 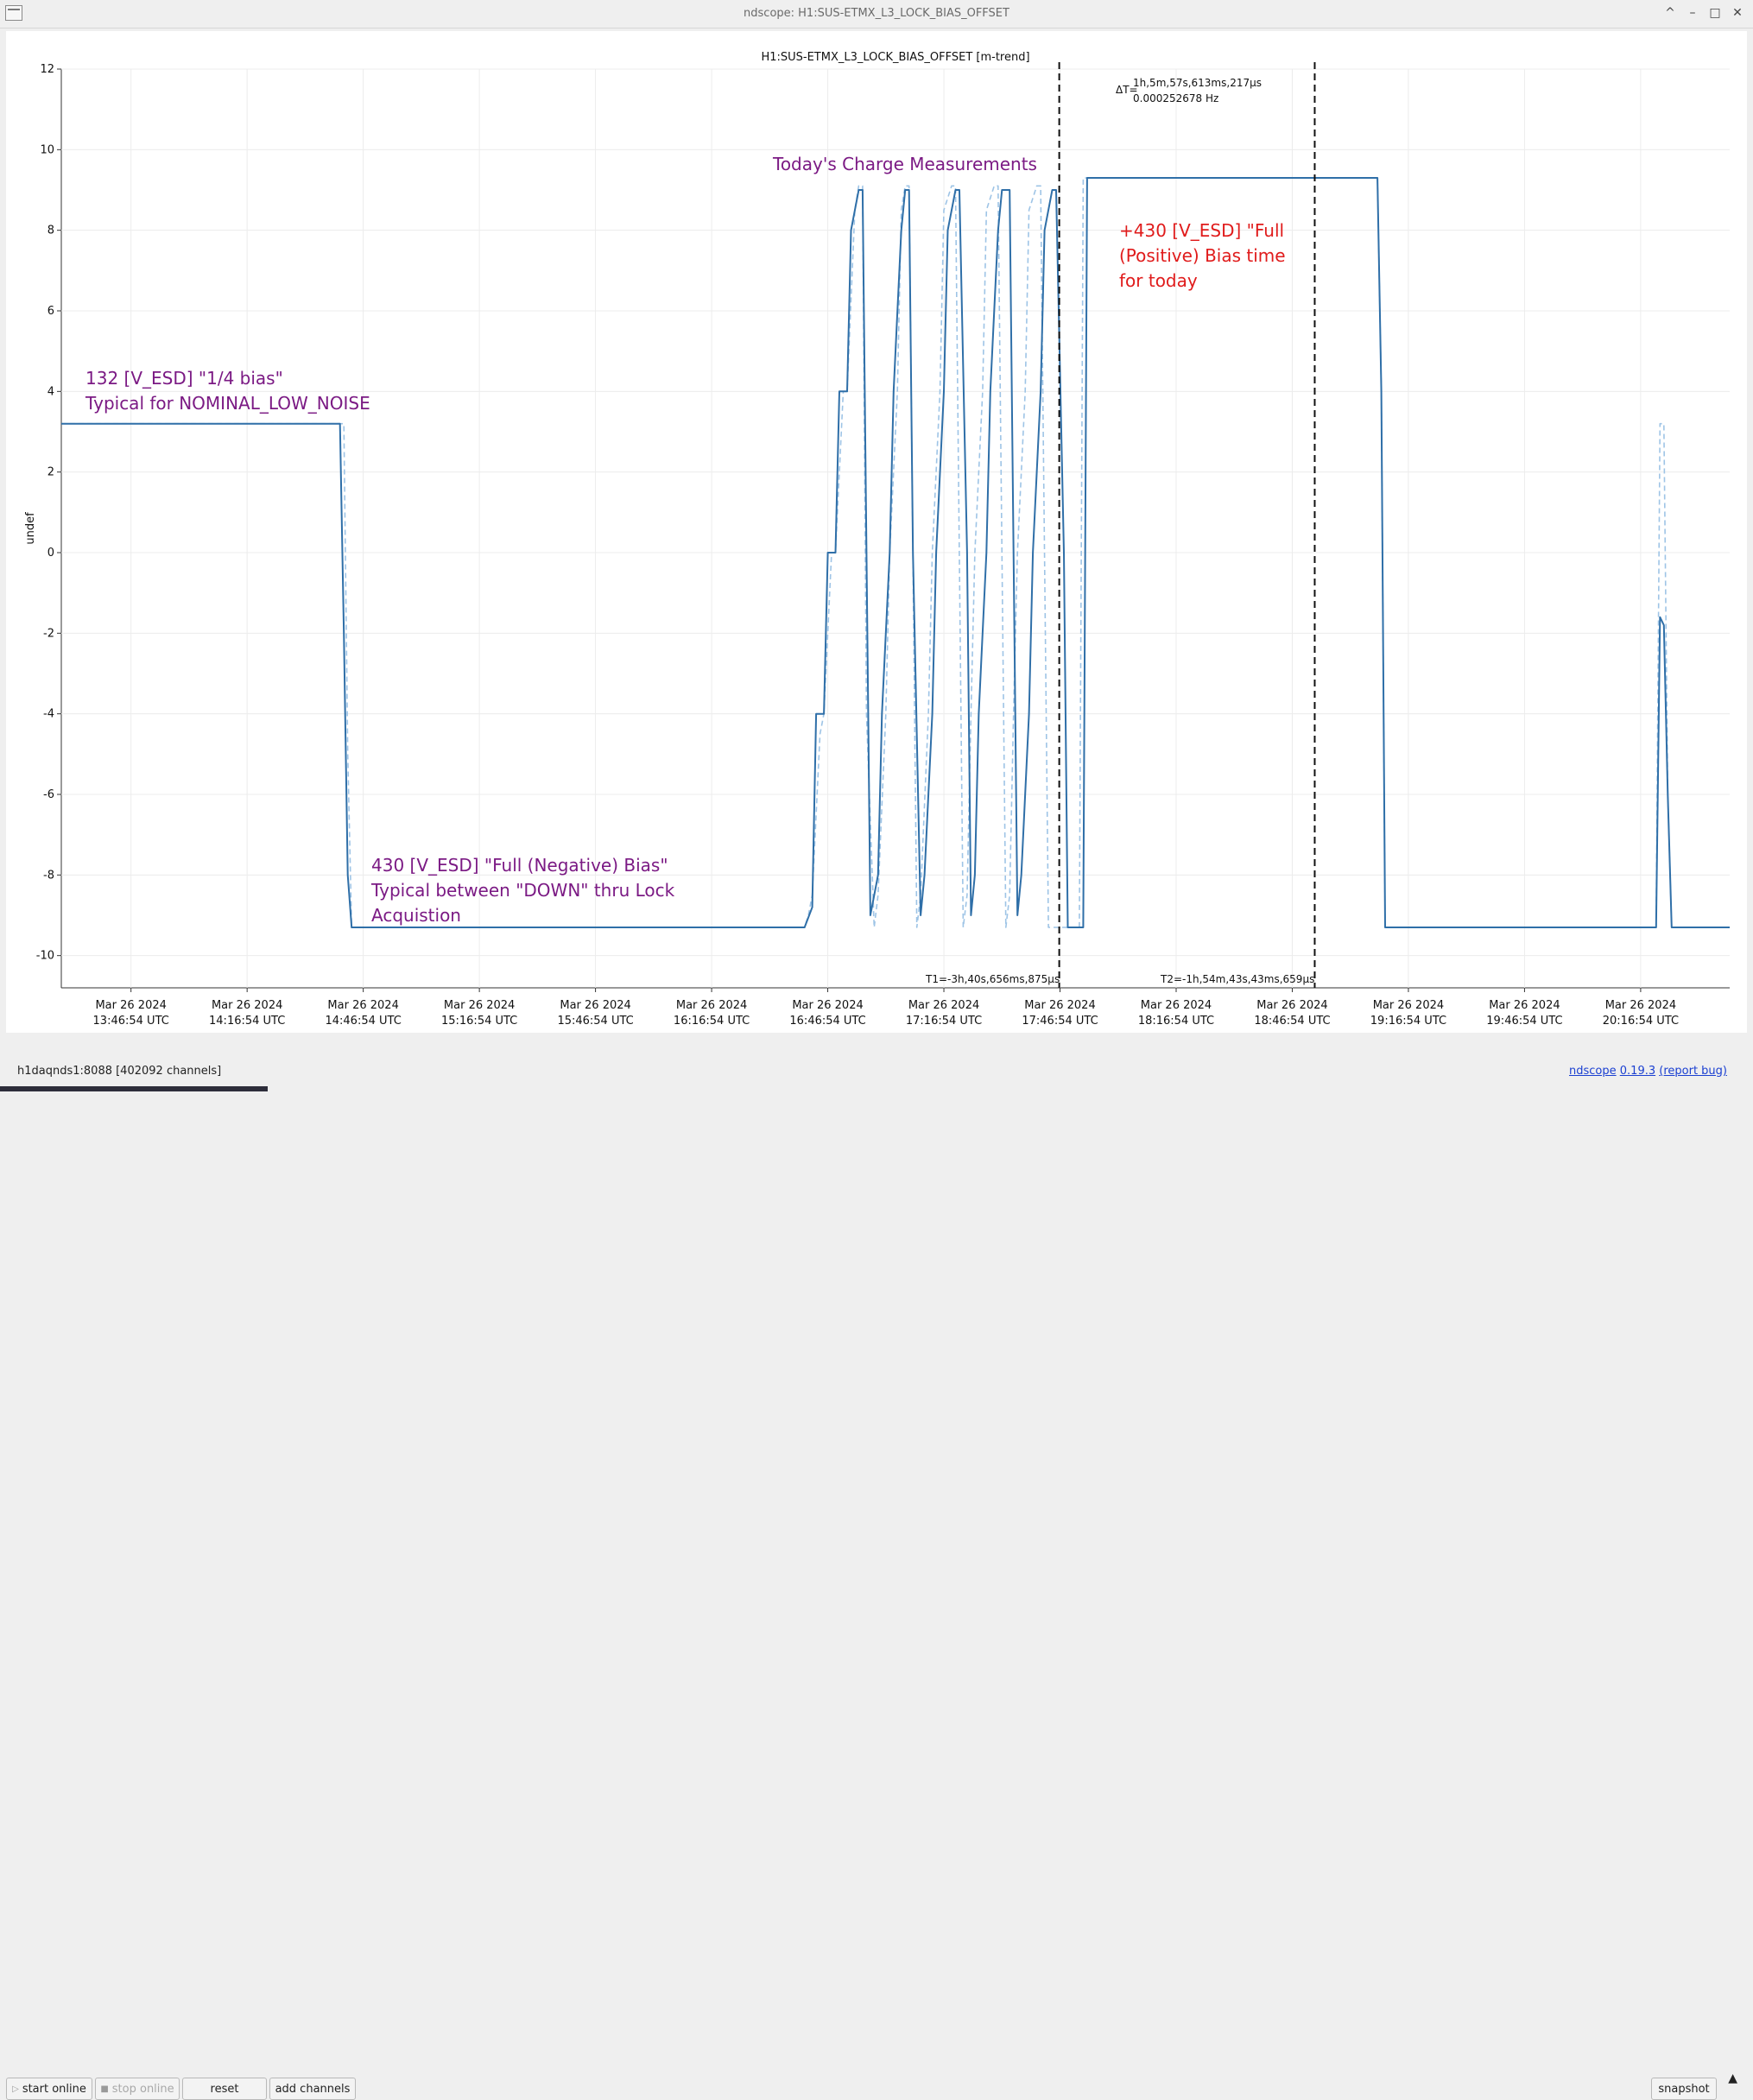 What do you see at coordinates (247, 1021) in the screenshot?
I see `x-tick-time: 14:16:54 UTC` at bounding box center [247, 1021].